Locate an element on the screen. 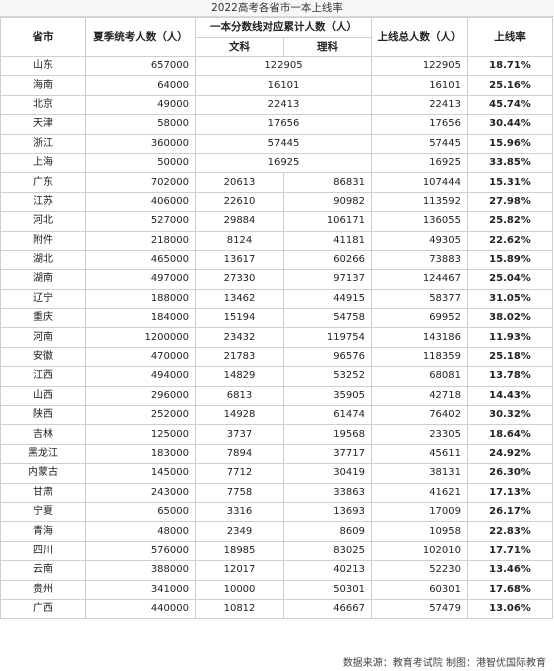  table-row: 重庆 184000 15194 54758 69952 38.02% is located at coordinates (276, 318).